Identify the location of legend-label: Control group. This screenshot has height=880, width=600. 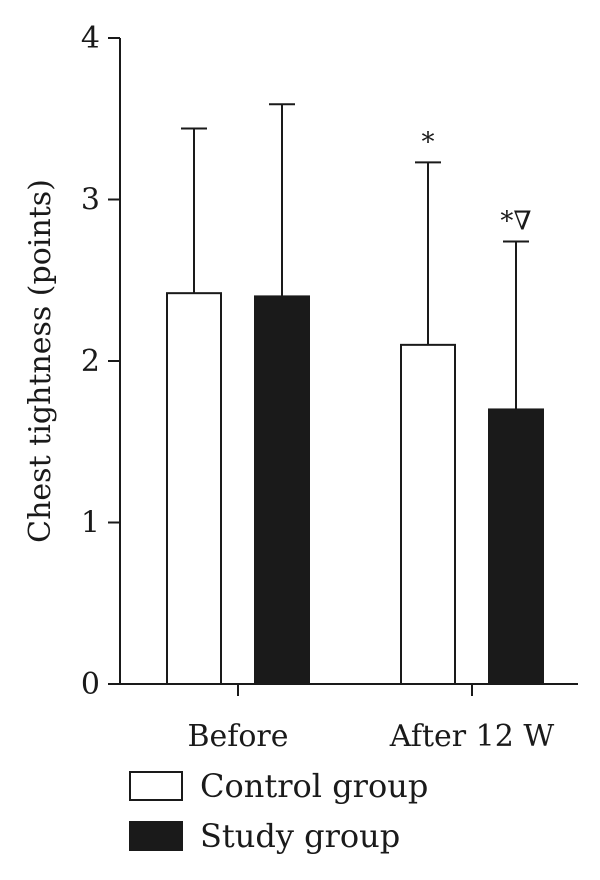
(314, 786).